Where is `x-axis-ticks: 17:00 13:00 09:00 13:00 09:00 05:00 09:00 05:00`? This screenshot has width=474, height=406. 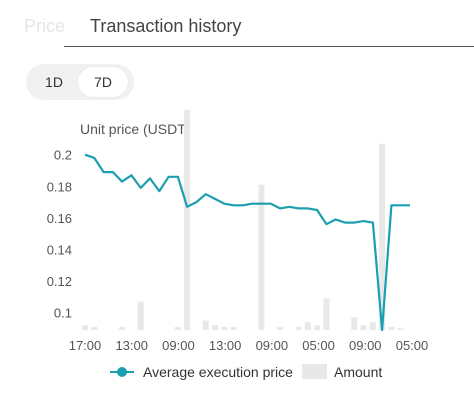 x-axis-ticks: 17:00 13:00 09:00 13:00 09:00 05:00 09:00 05:00 is located at coordinates (249, 345).